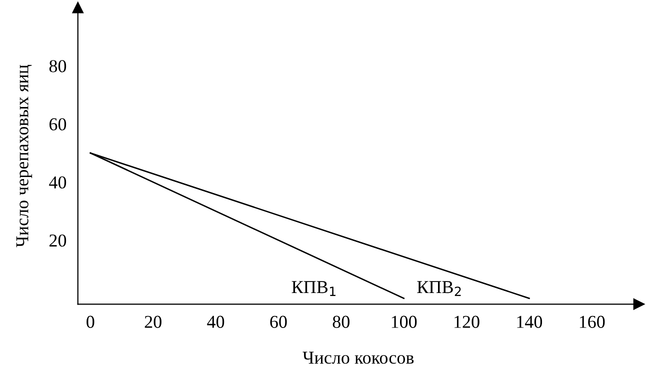 The height and width of the screenshot is (385, 660). Describe the element at coordinates (153, 322) in the screenshot. I see `x-tick-label: 20` at that location.